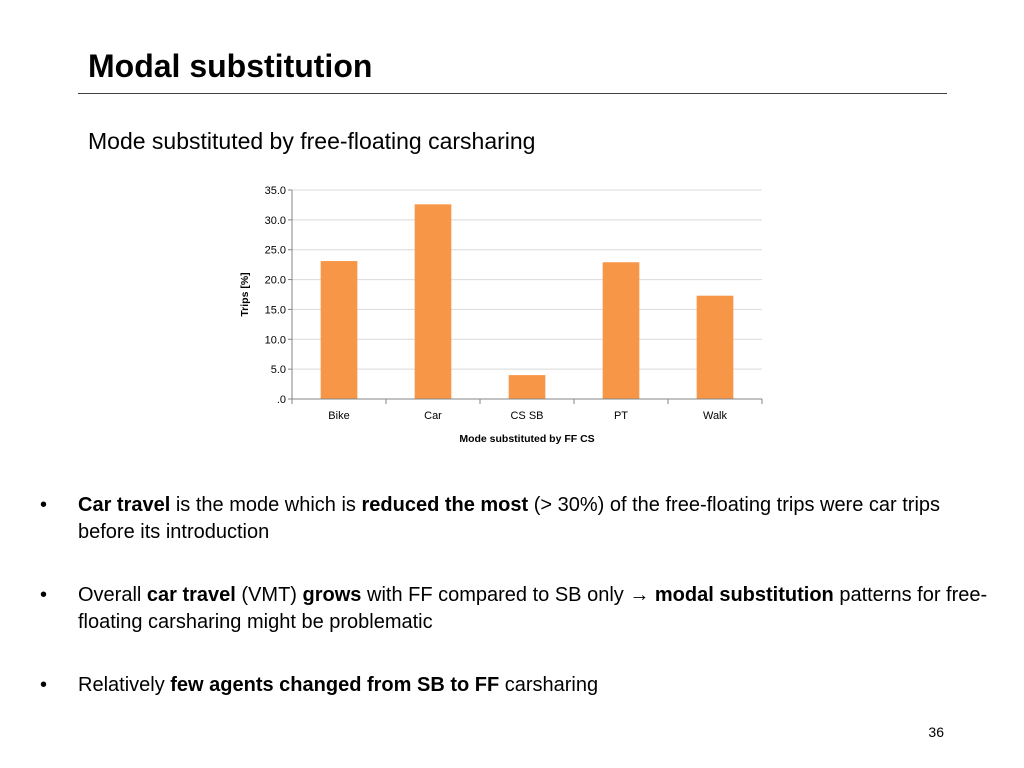  I want to click on bullet-emphasis: Car travel, so click(124, 505).